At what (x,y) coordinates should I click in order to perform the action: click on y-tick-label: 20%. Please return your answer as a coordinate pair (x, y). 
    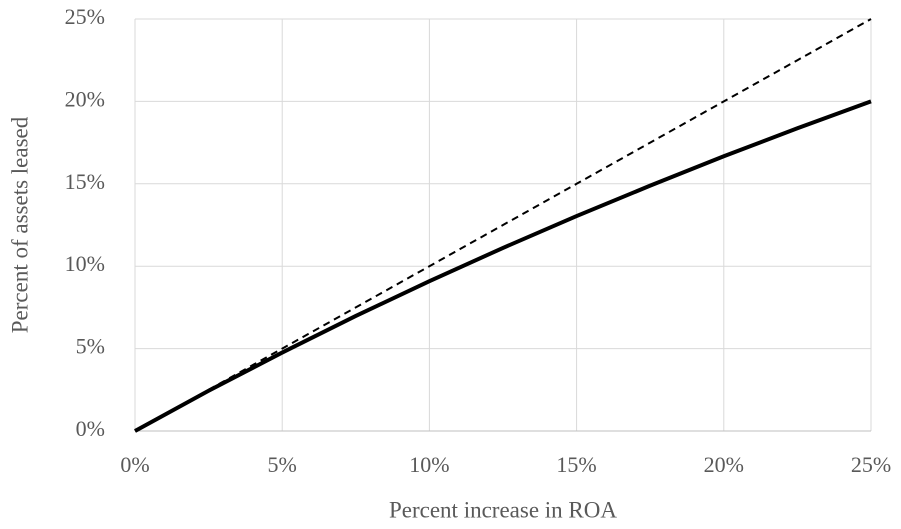
    Looking at the image, I should click on (85, 98).